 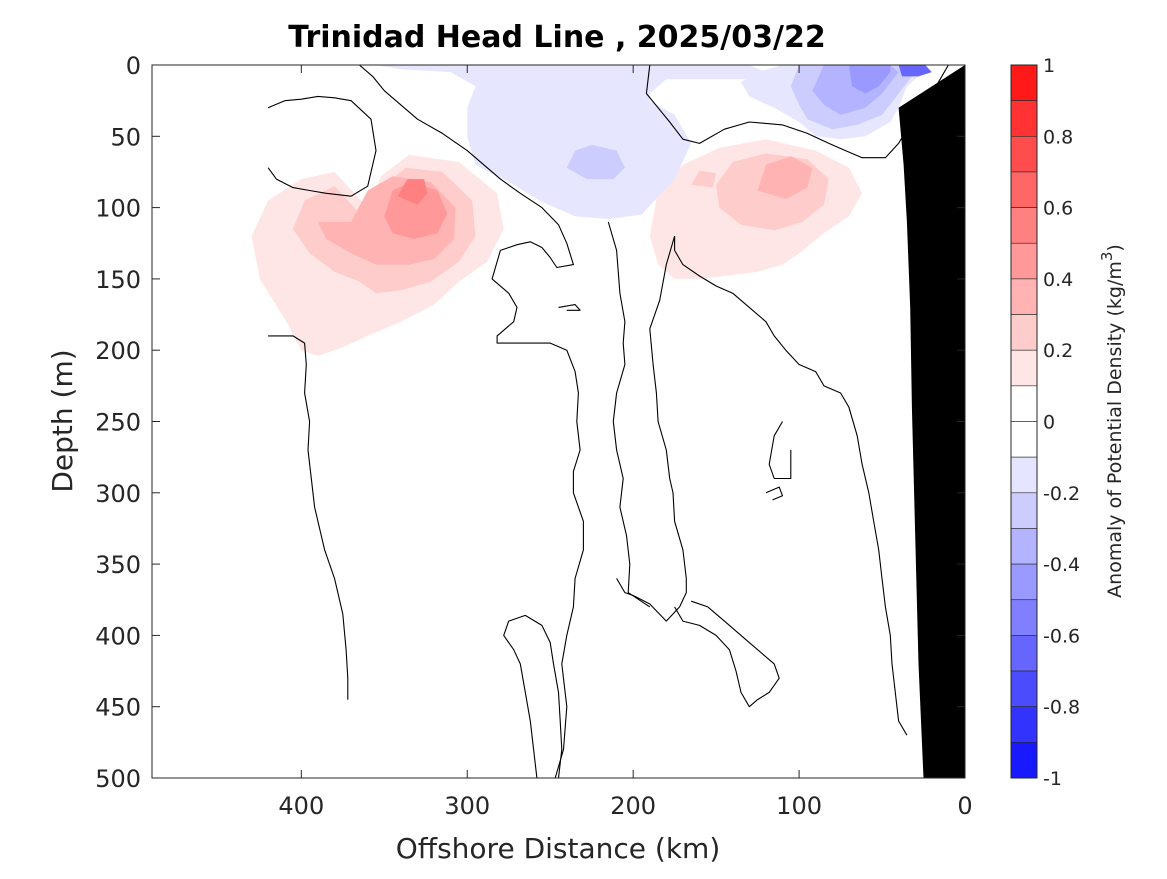 I want to click on x-axis-label: Offshore Distance (km), so click(x=558, y=848).